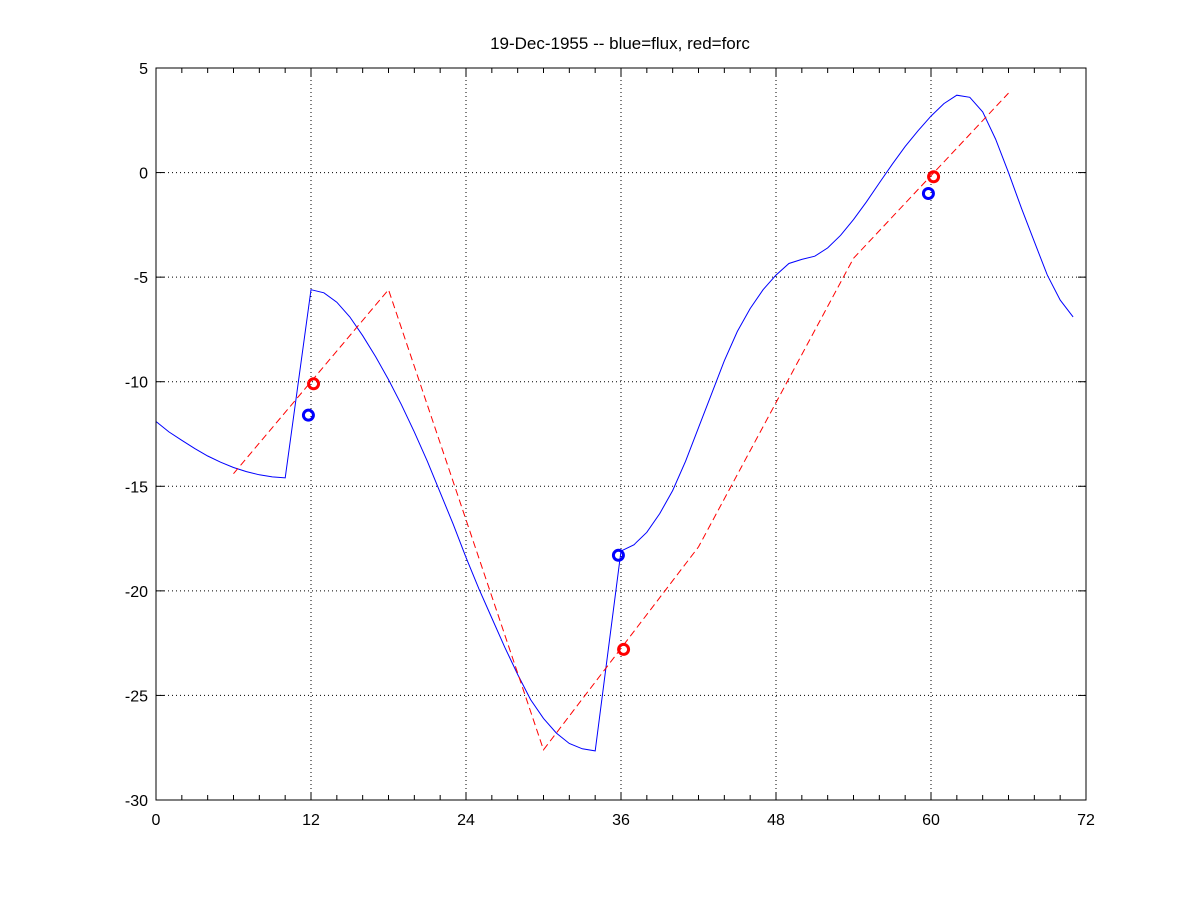 The image size is (1200, 900). Describe the element at coordinates (156, 820) in the screenshot. I see `x-tick-label: 0` at that location.